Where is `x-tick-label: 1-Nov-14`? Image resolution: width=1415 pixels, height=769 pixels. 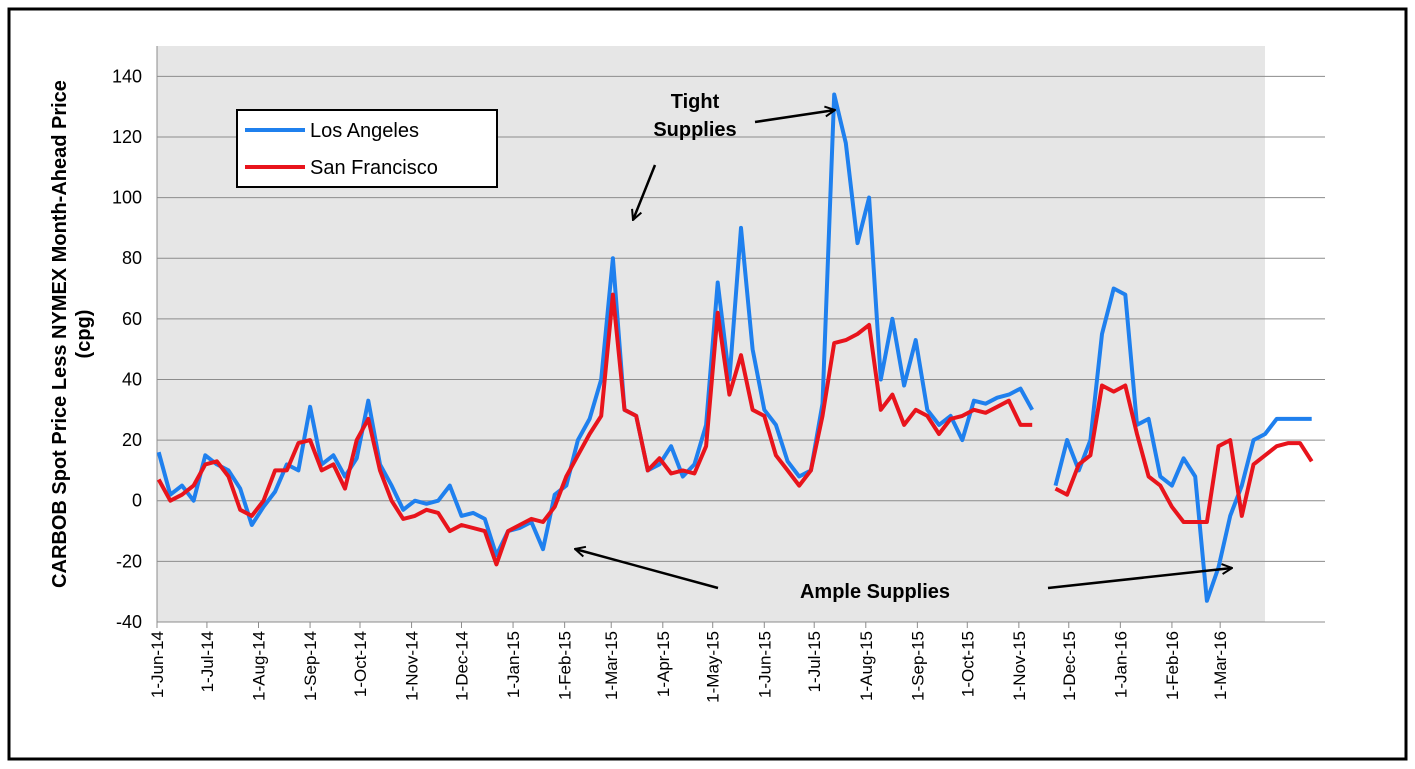 x-tick-label: 1-Nov-14 is located at coordinates (412, 666).